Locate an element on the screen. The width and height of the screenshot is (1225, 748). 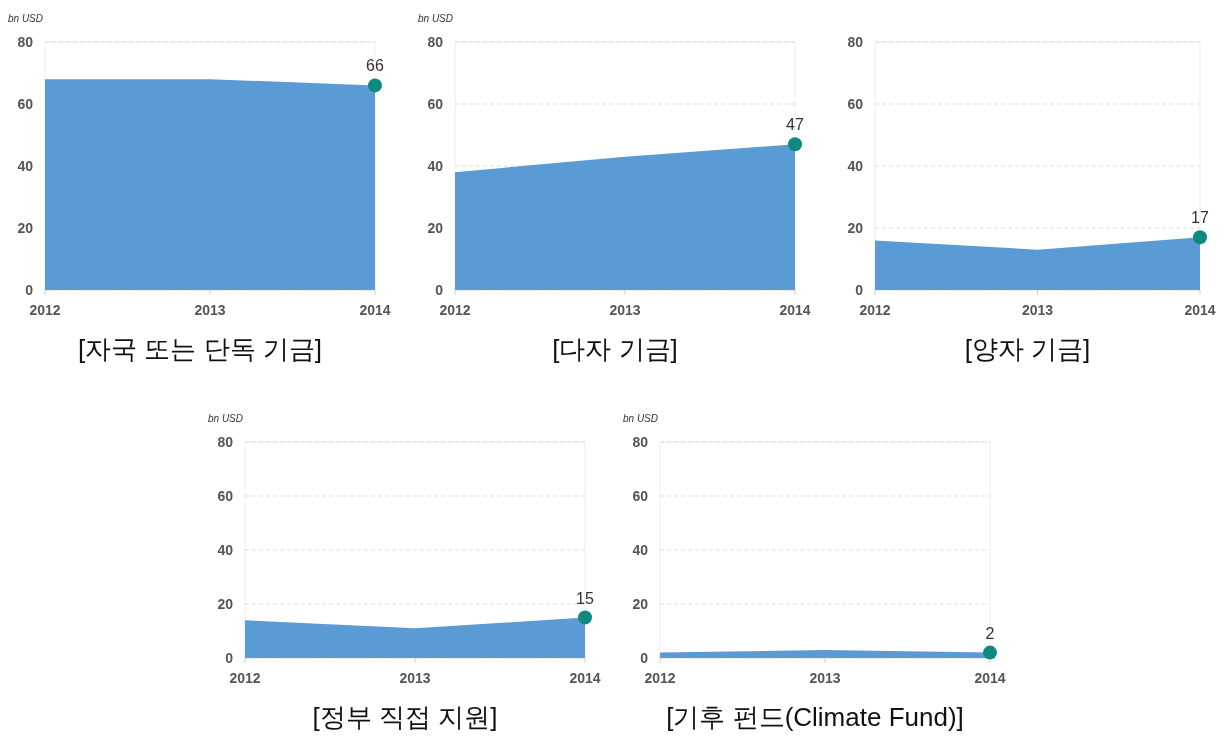
text: [정부 직접 지원] is located at coordinates (405, 717).